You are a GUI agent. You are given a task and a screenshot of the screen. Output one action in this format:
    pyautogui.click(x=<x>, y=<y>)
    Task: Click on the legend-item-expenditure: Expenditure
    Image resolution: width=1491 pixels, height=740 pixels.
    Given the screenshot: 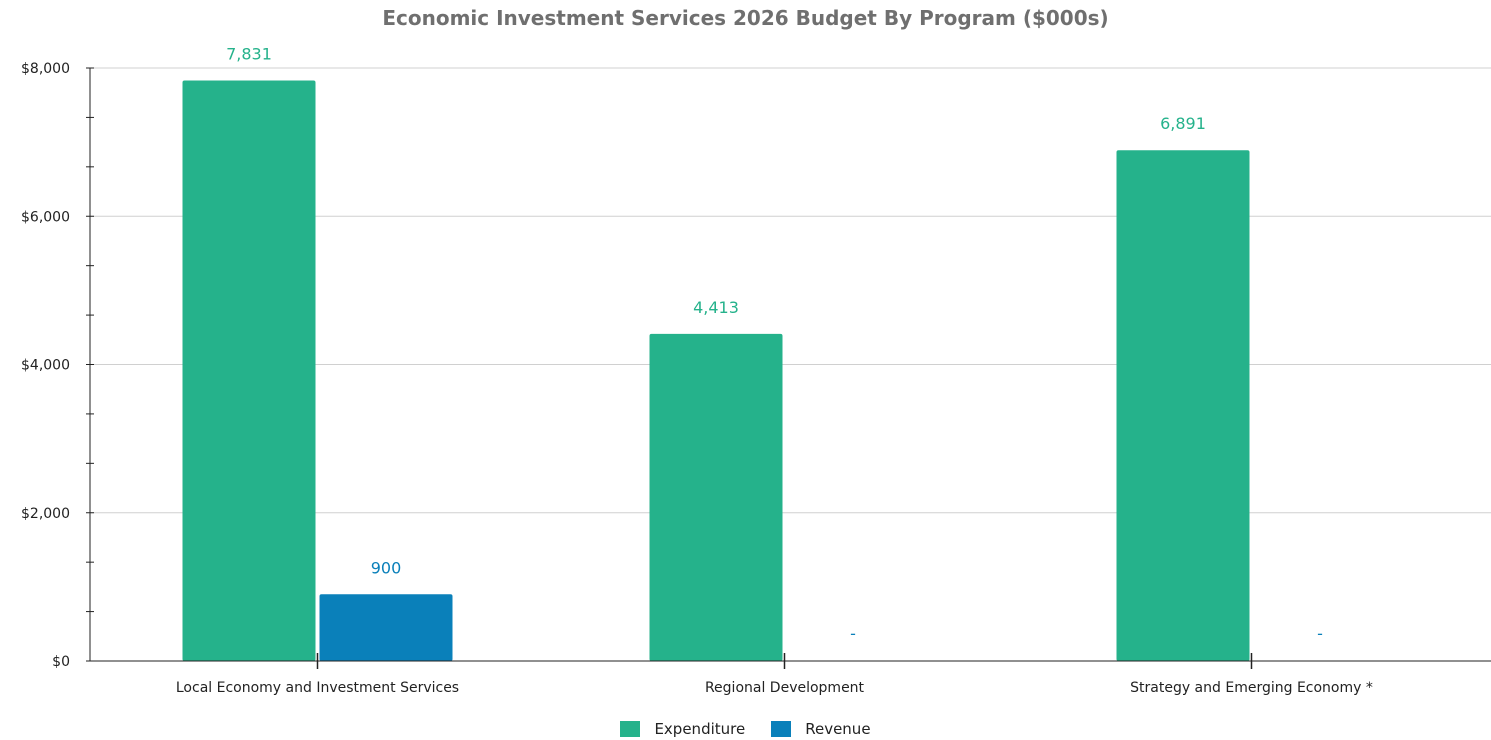 What is the action you would take?
    pyautogui.click(x=682, y=729)
    